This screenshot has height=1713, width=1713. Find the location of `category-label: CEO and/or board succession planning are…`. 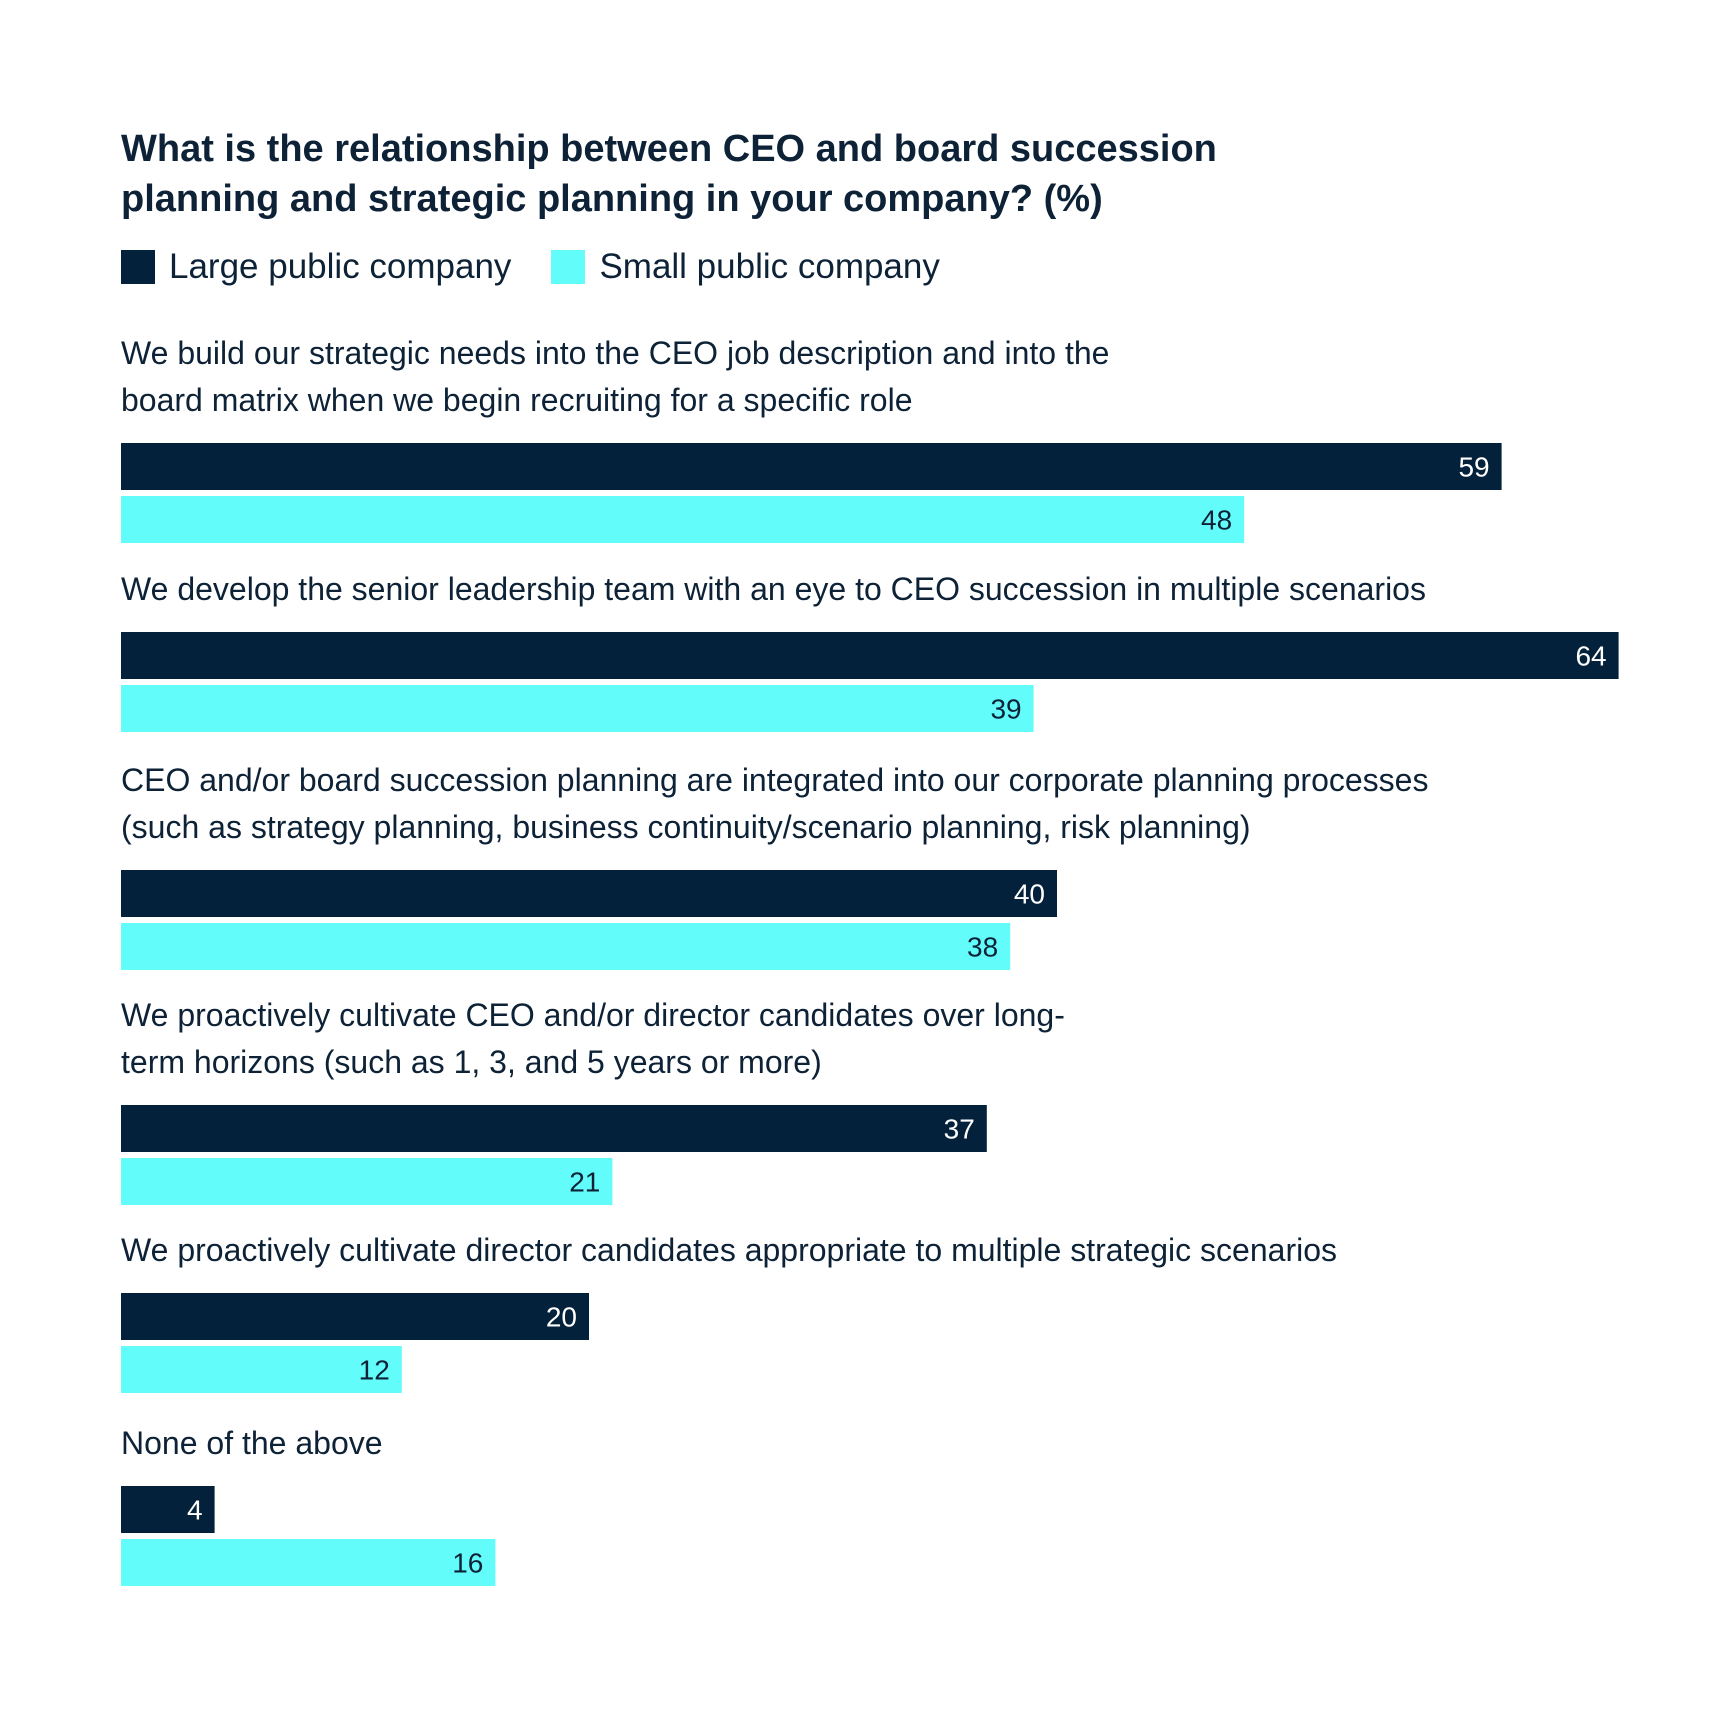

category-label: CEO and/or board succession planning are… is located at coordinates (774, 780).